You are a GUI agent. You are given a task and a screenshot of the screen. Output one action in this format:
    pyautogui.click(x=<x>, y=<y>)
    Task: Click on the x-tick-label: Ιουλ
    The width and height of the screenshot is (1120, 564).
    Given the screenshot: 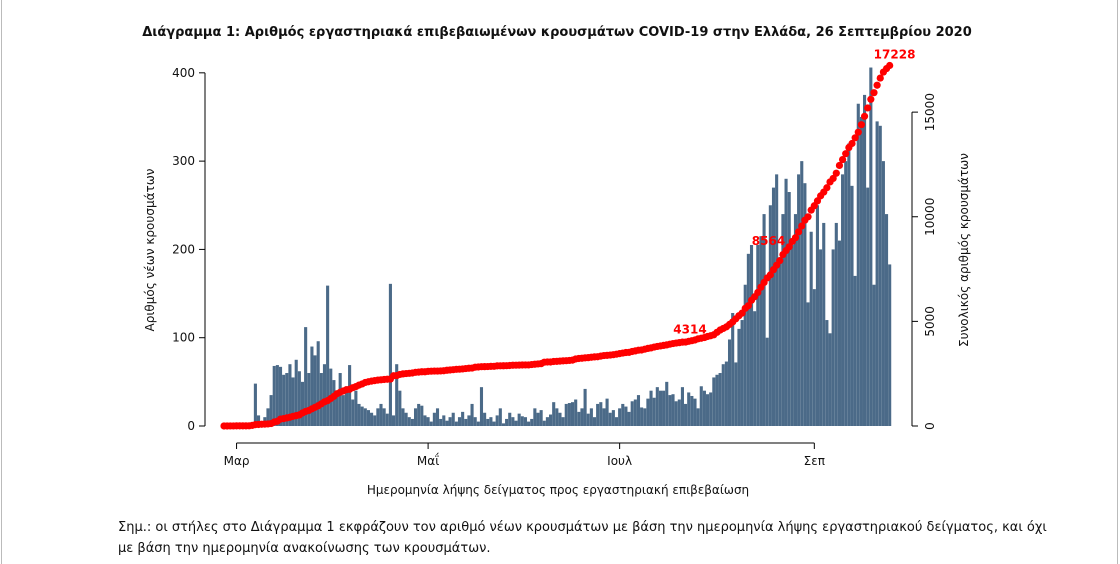 What is the action you would take?
    pyautogui.click(x=619, y=461)
    